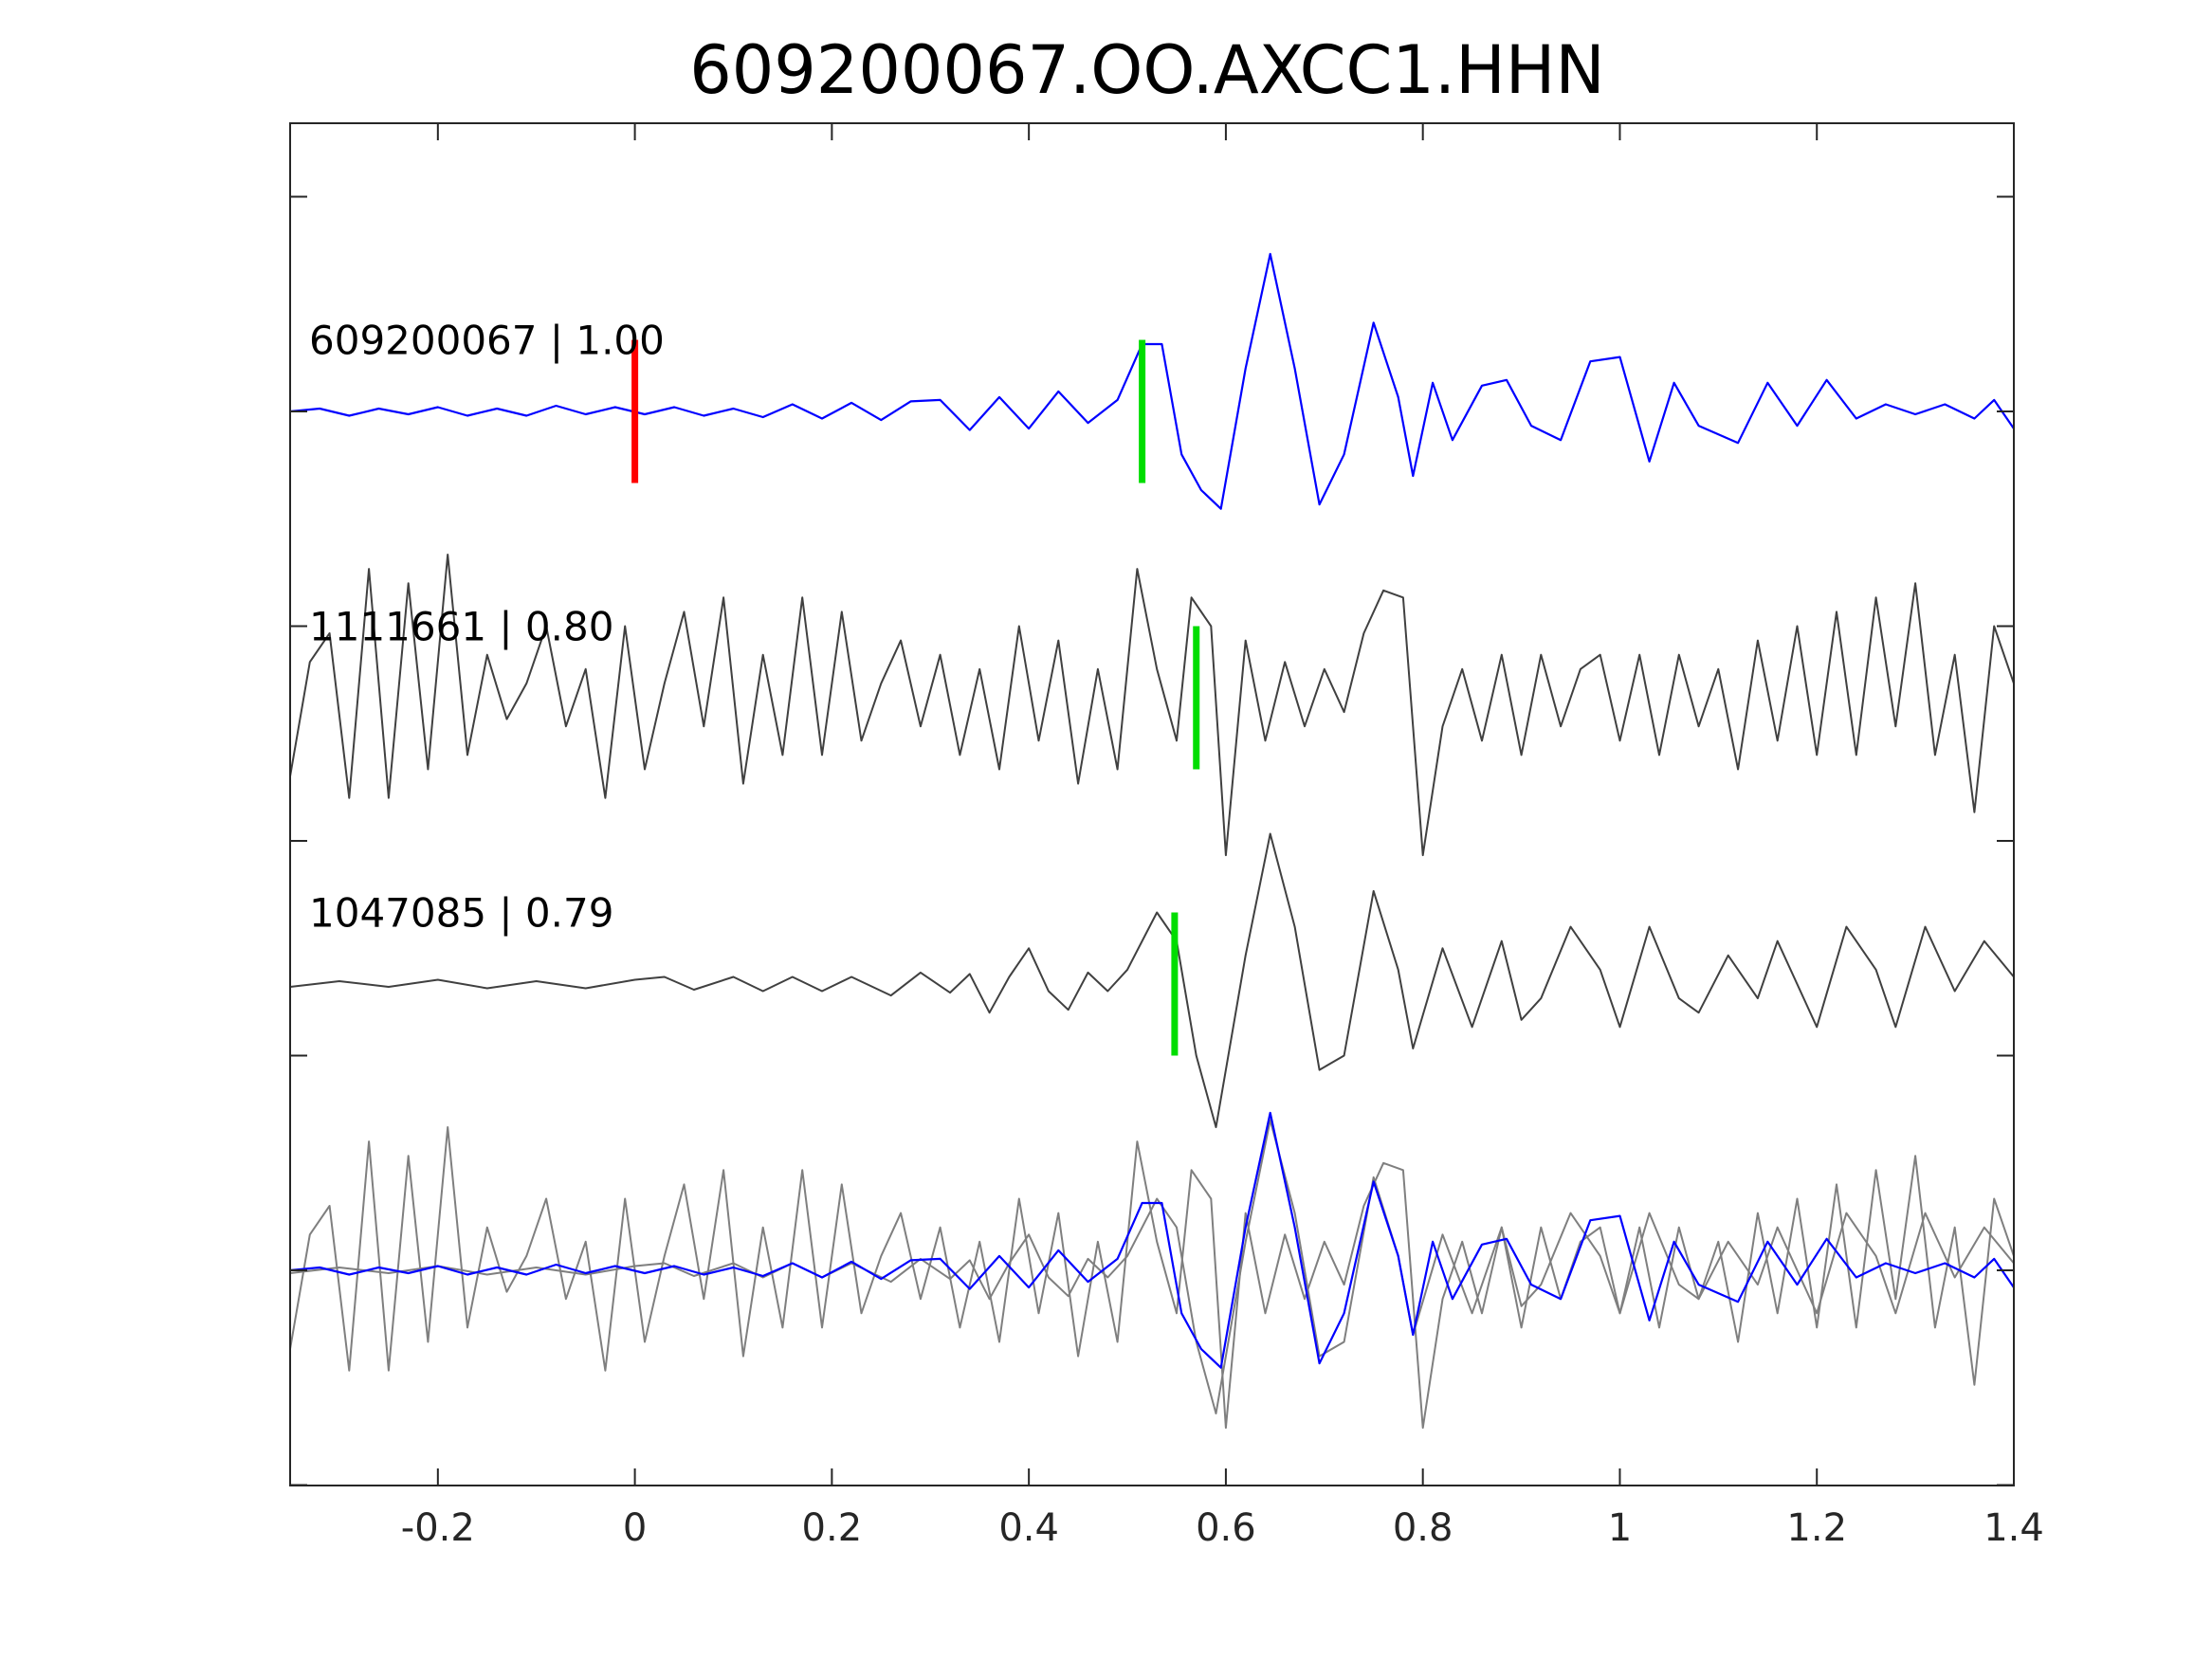 This screenshot has width=2212, height=1659. I want to click on x-tick-label: 0.6, so click(1226, 1528).